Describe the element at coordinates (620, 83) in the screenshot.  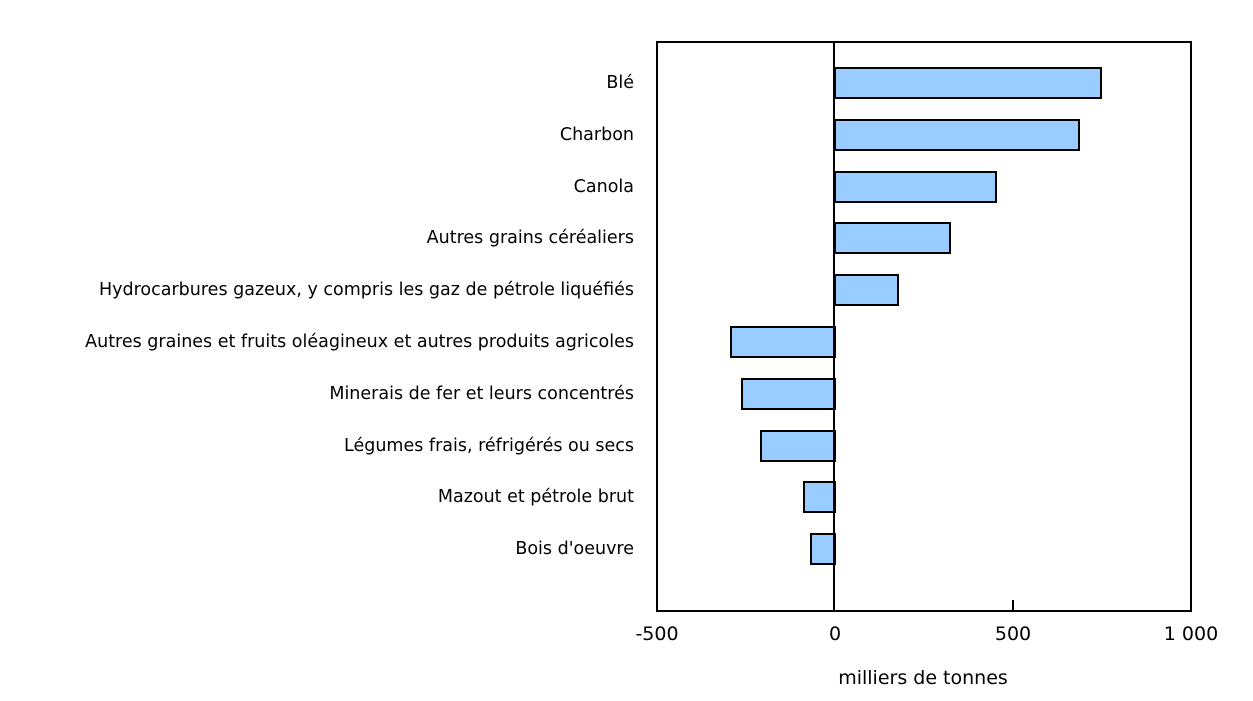
I see `category-label: Blé` at that location.